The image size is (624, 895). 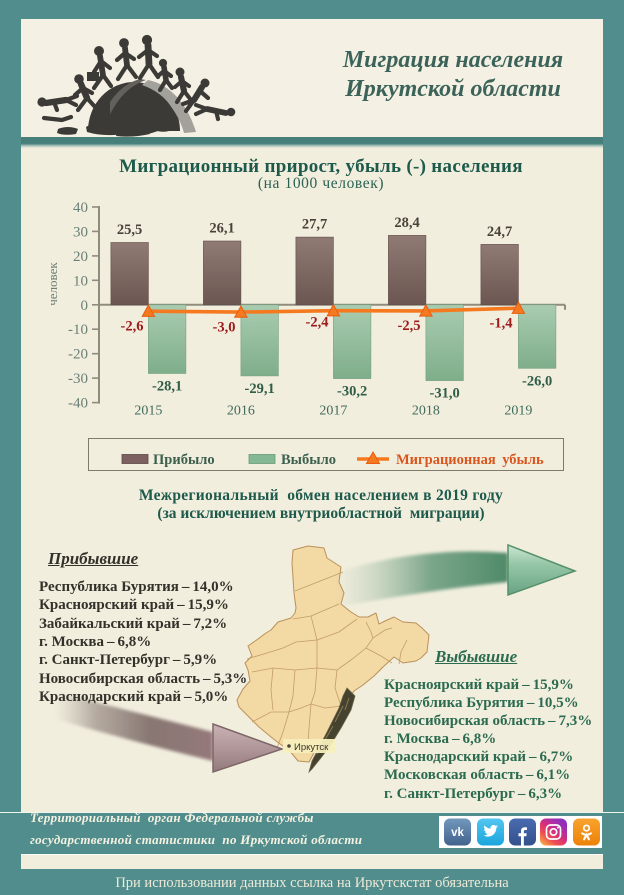 I want to click on svg-text: -10, so click(x=78, y=330).